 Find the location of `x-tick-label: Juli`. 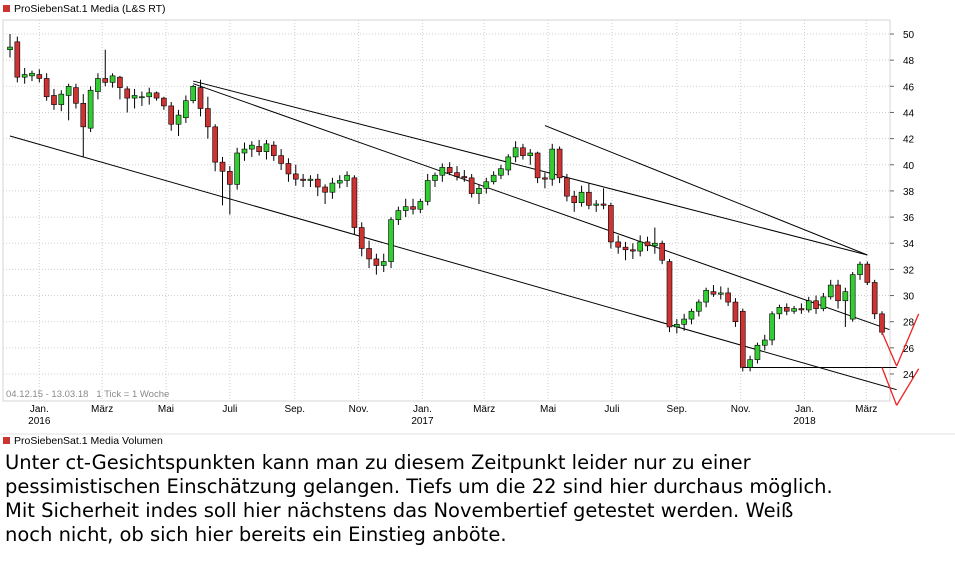

x-tick-label: Juli is located at coordinates (611, 409).